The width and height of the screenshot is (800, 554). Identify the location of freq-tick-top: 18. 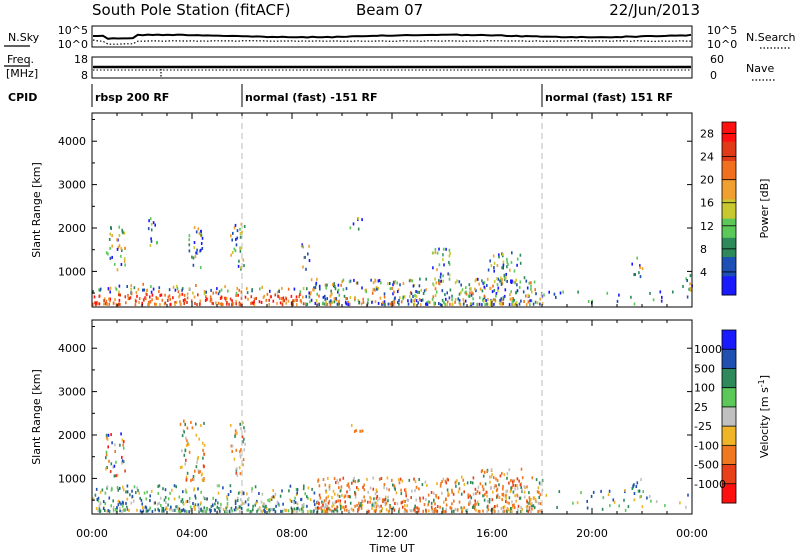
(81, 59).